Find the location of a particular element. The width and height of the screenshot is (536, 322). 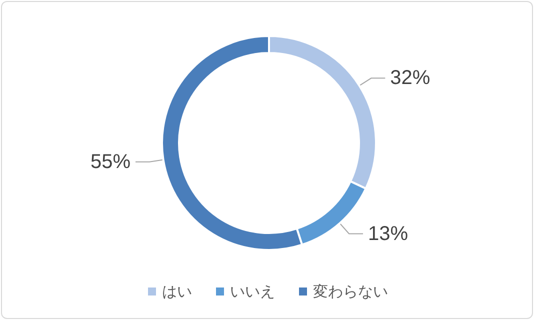

data-label: 32% is located at coordinates (410, 78).